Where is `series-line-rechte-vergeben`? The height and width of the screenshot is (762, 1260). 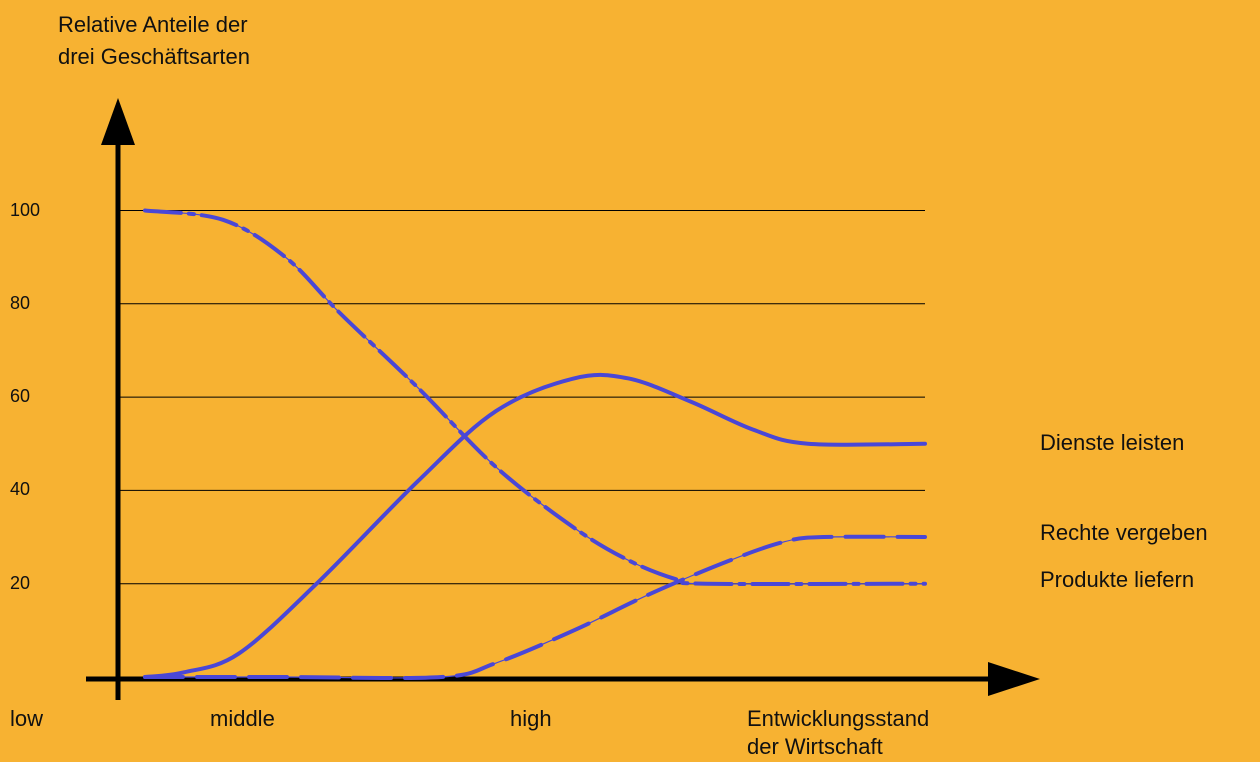
series-line-rechte-vergeben is located at coordinates (535, 607).